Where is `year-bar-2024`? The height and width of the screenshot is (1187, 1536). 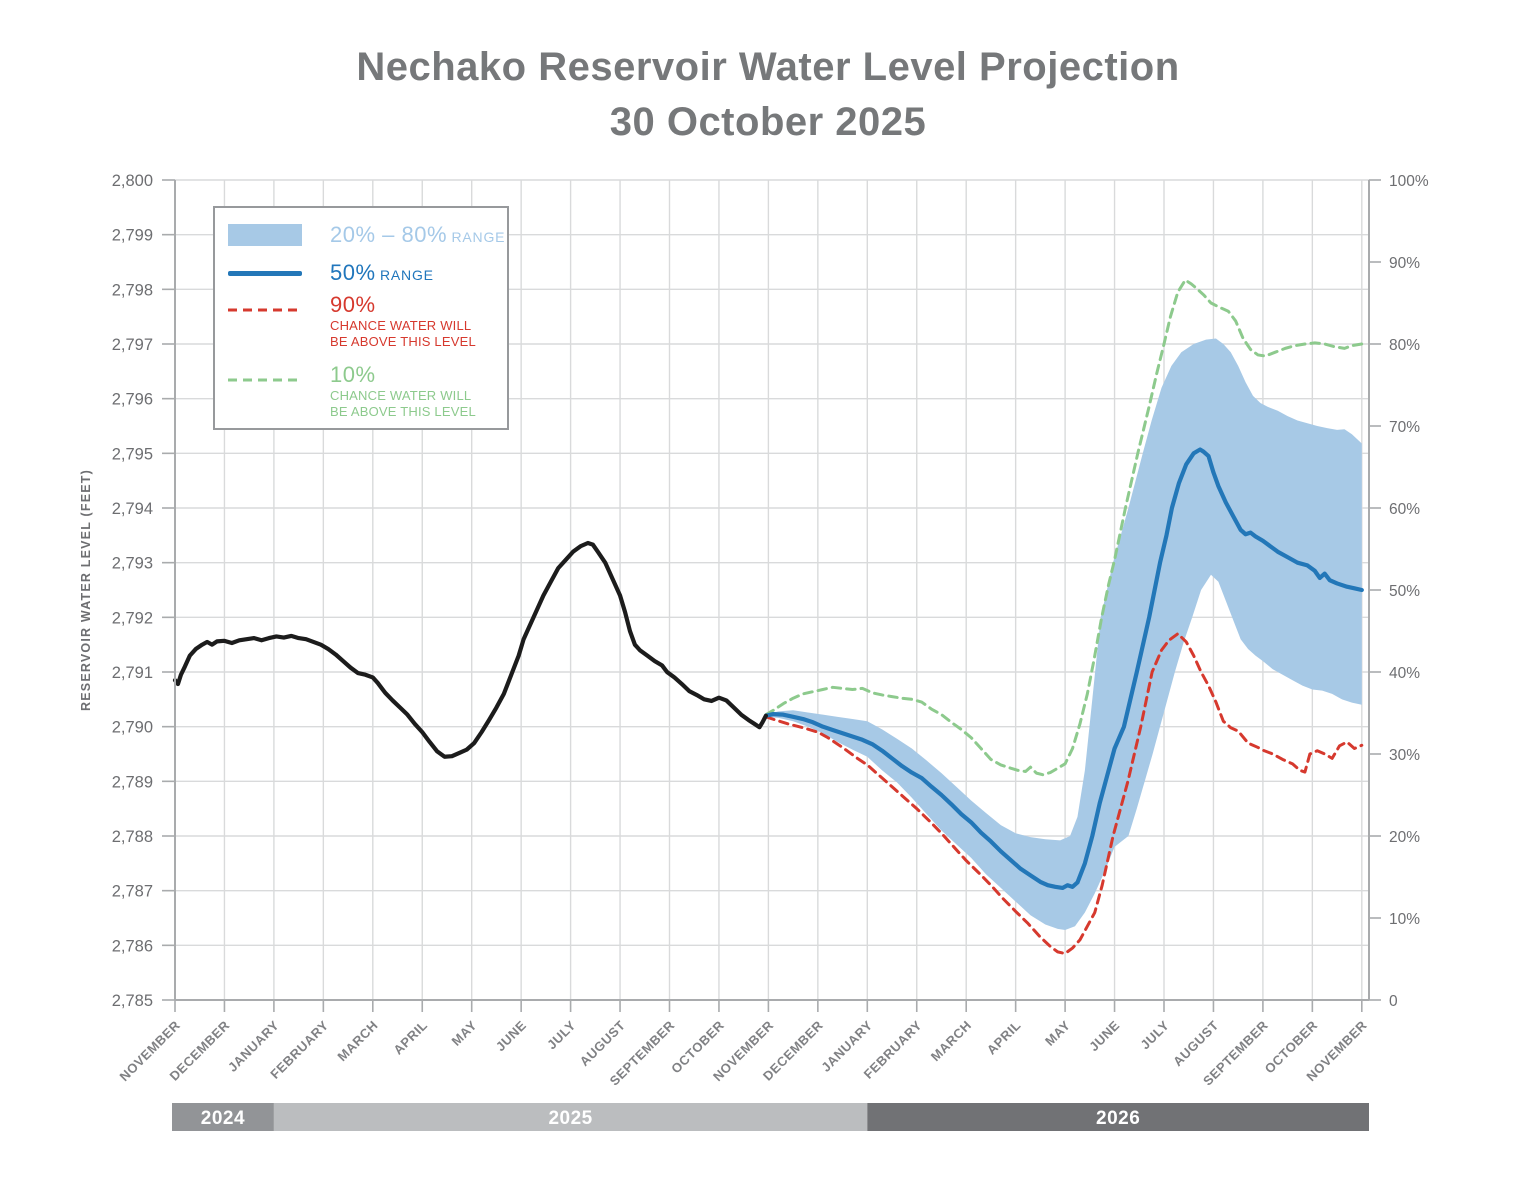
year-bar-2024 is located at coordinates (223, 1117).